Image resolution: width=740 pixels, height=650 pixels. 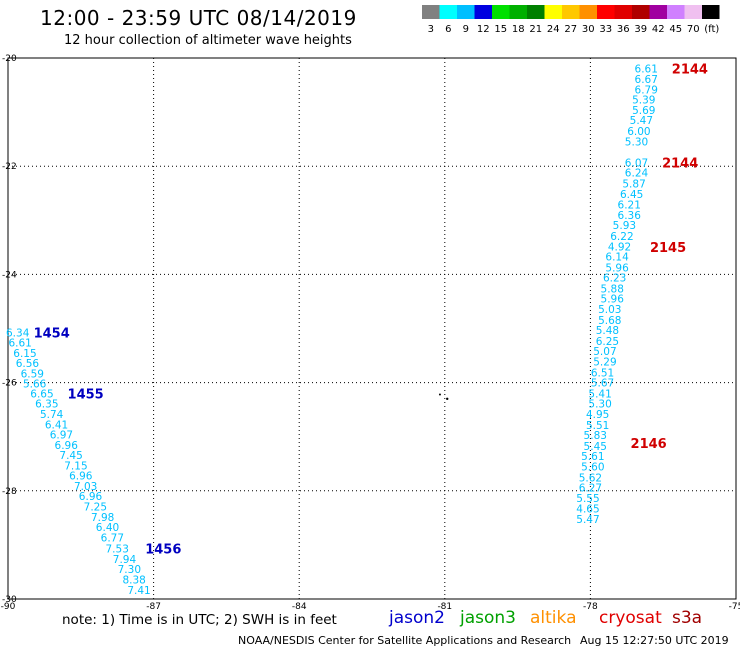 What do you see at coordinates (32, 374) in the screenshot?
I see `wave-height-value: 6.59` at bounding box center [32, 374].